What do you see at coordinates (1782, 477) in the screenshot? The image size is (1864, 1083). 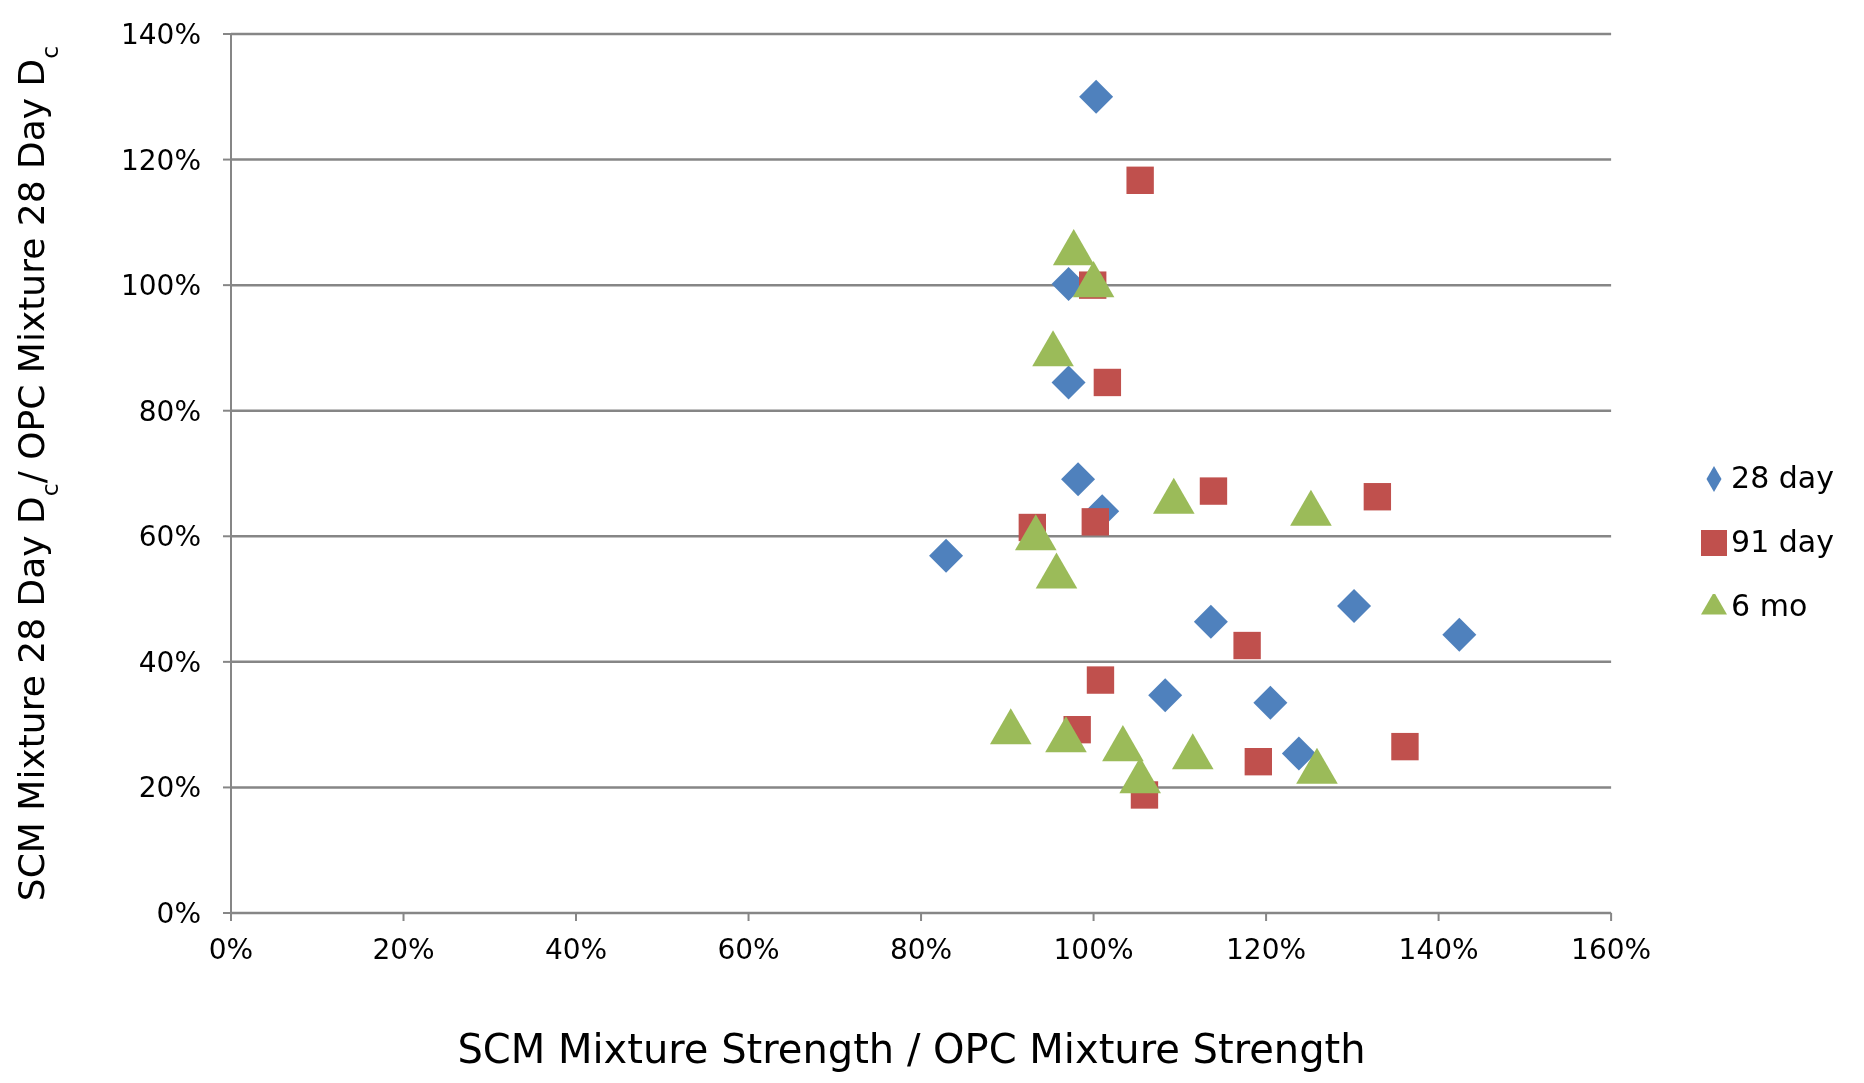 I see `legend-label: 28 day` at bounding box center [1782, 477].